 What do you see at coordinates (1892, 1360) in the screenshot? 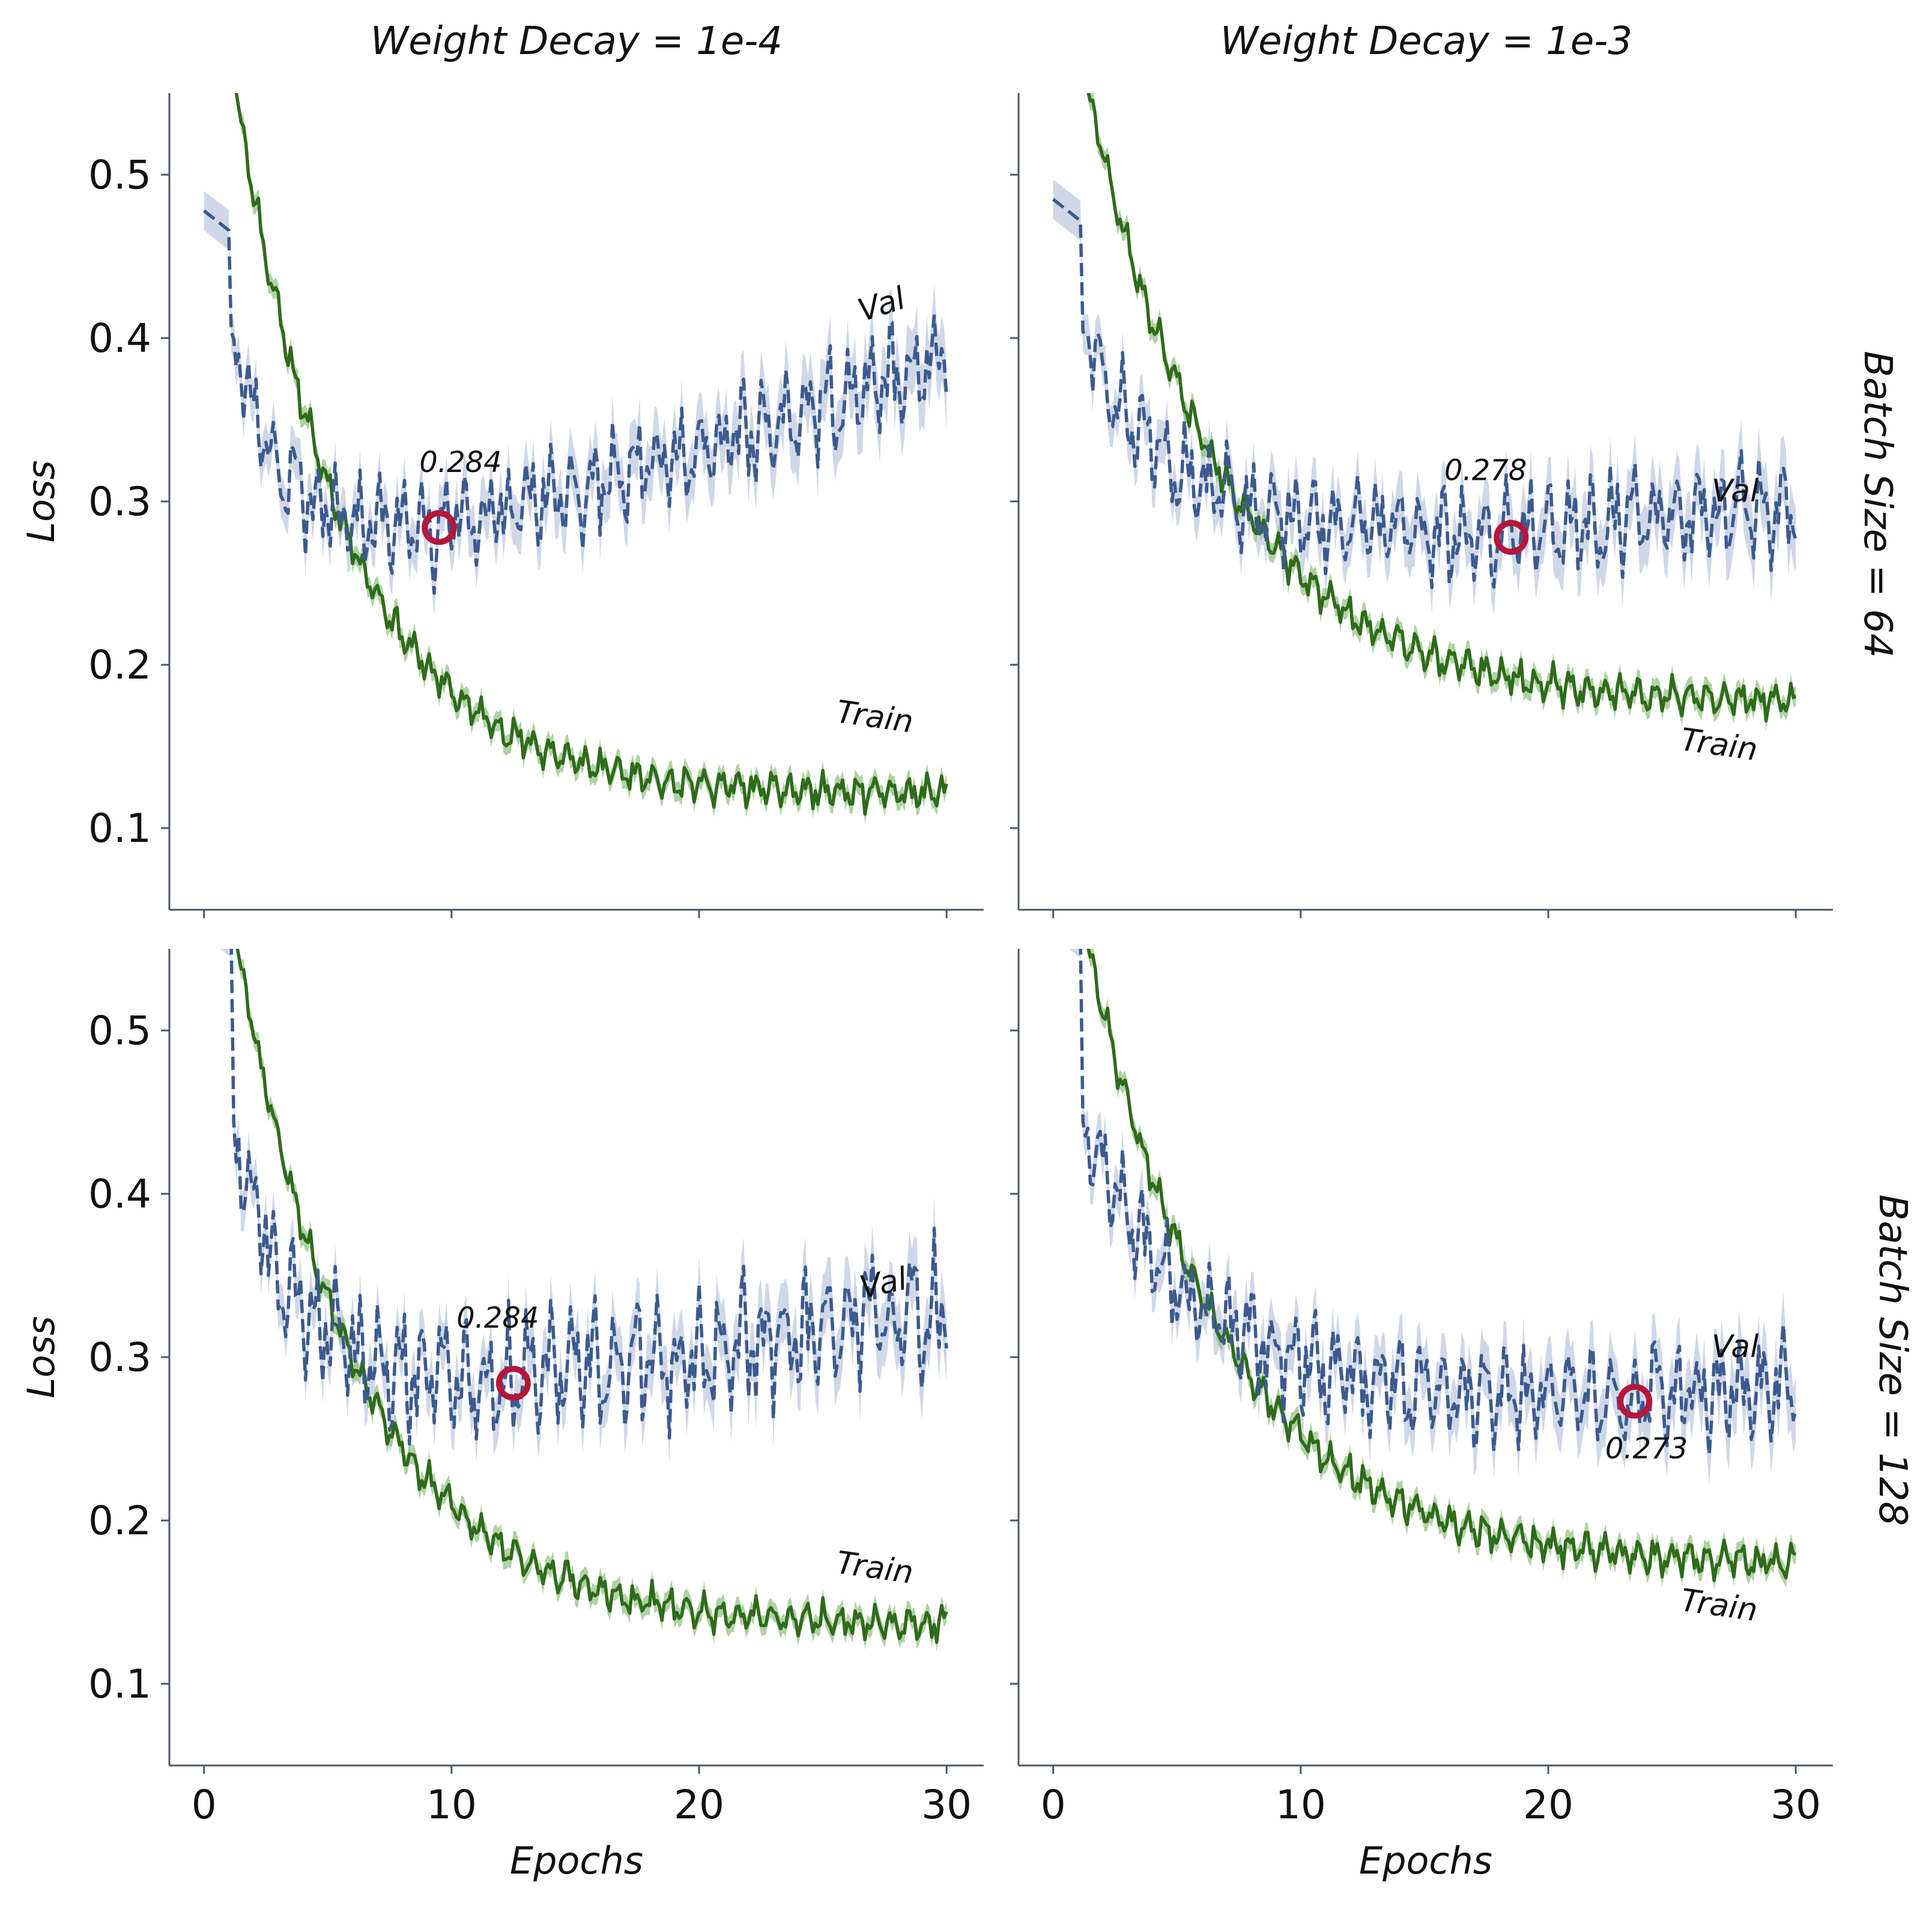
I see `row-title-2: Batch Size = 128` at bounding box center [1892, 1360].